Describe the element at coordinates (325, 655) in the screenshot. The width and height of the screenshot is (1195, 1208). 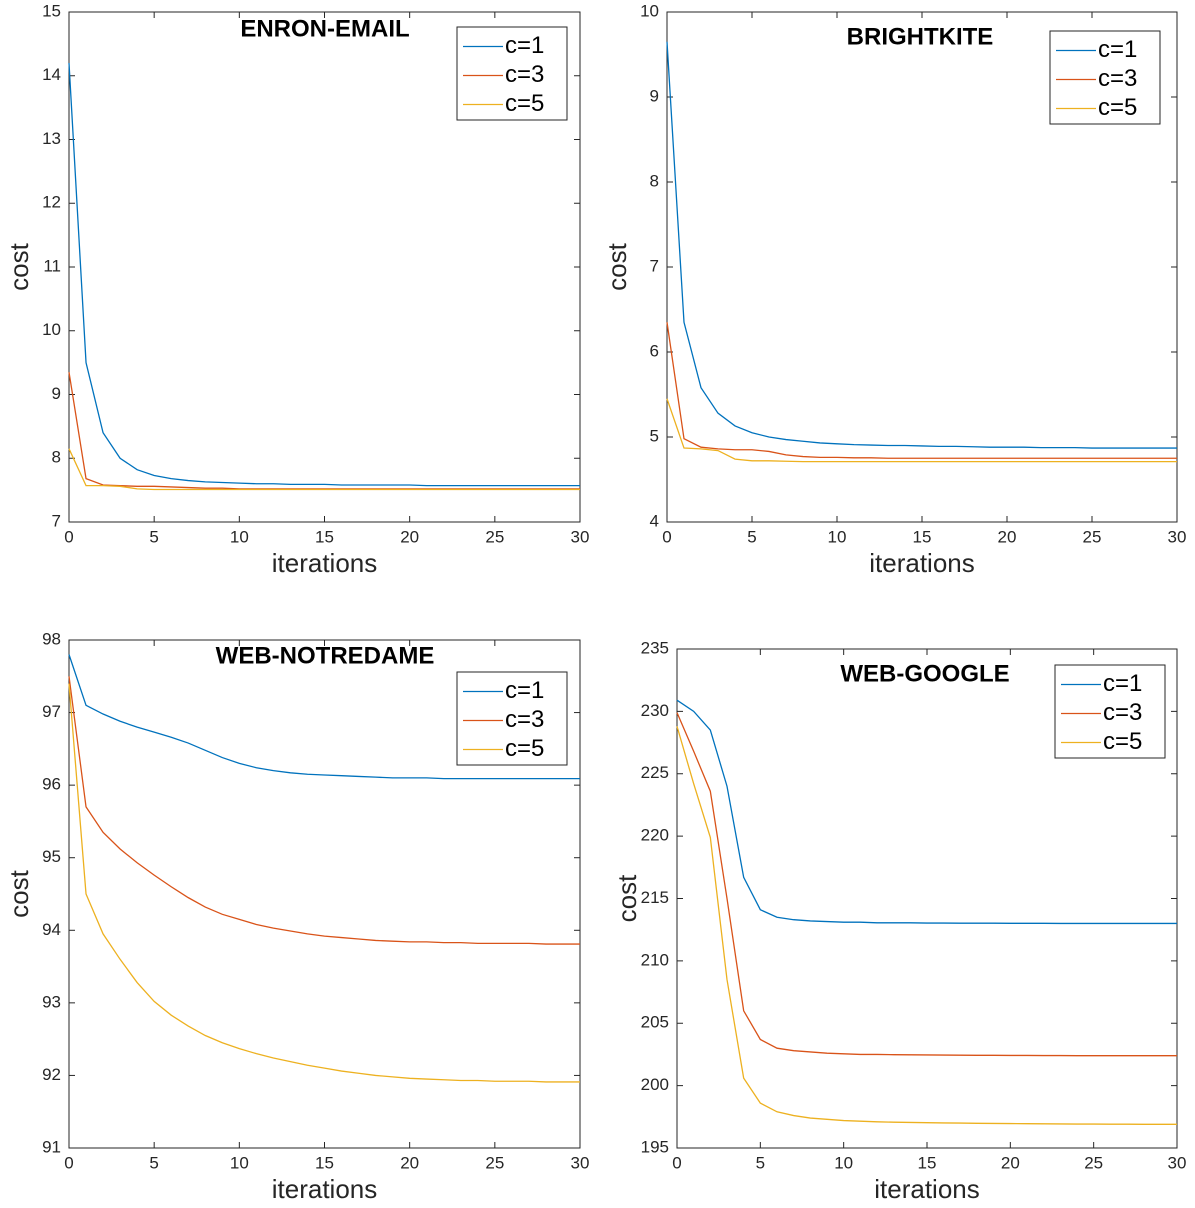
I see `chart-title: WEB-NOTREDAME` at that location.